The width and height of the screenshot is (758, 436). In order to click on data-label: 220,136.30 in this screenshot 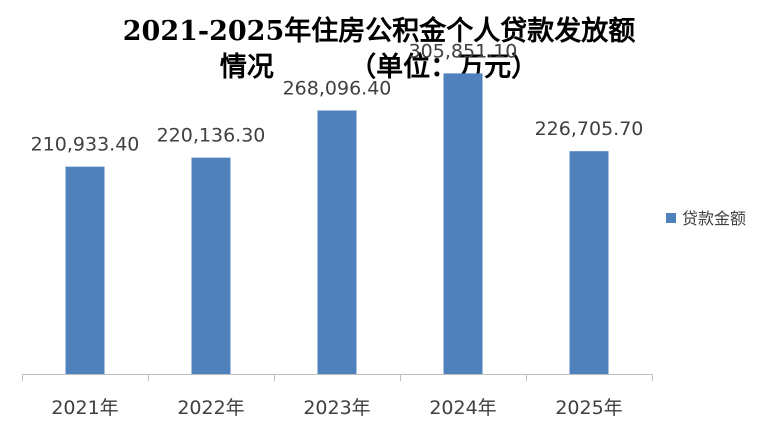, I will do `click(211, 136)`.